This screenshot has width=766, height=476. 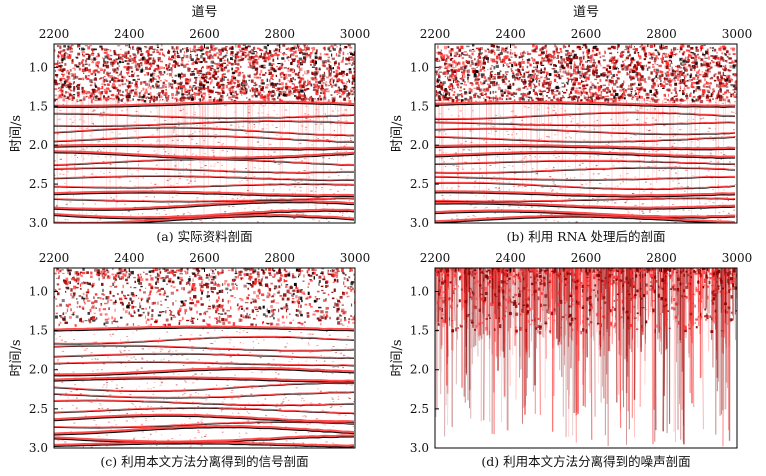 What do you see at coordinates (204, 236) in the screenshot?
I see `panel-caption: (a) 实际资料剖面` at bounding box center [204, 236].